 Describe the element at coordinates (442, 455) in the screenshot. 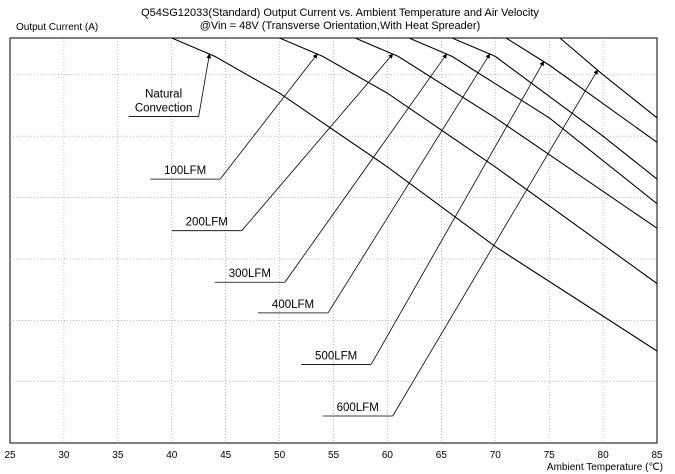

I see `x-tick-label: 65` at that location.